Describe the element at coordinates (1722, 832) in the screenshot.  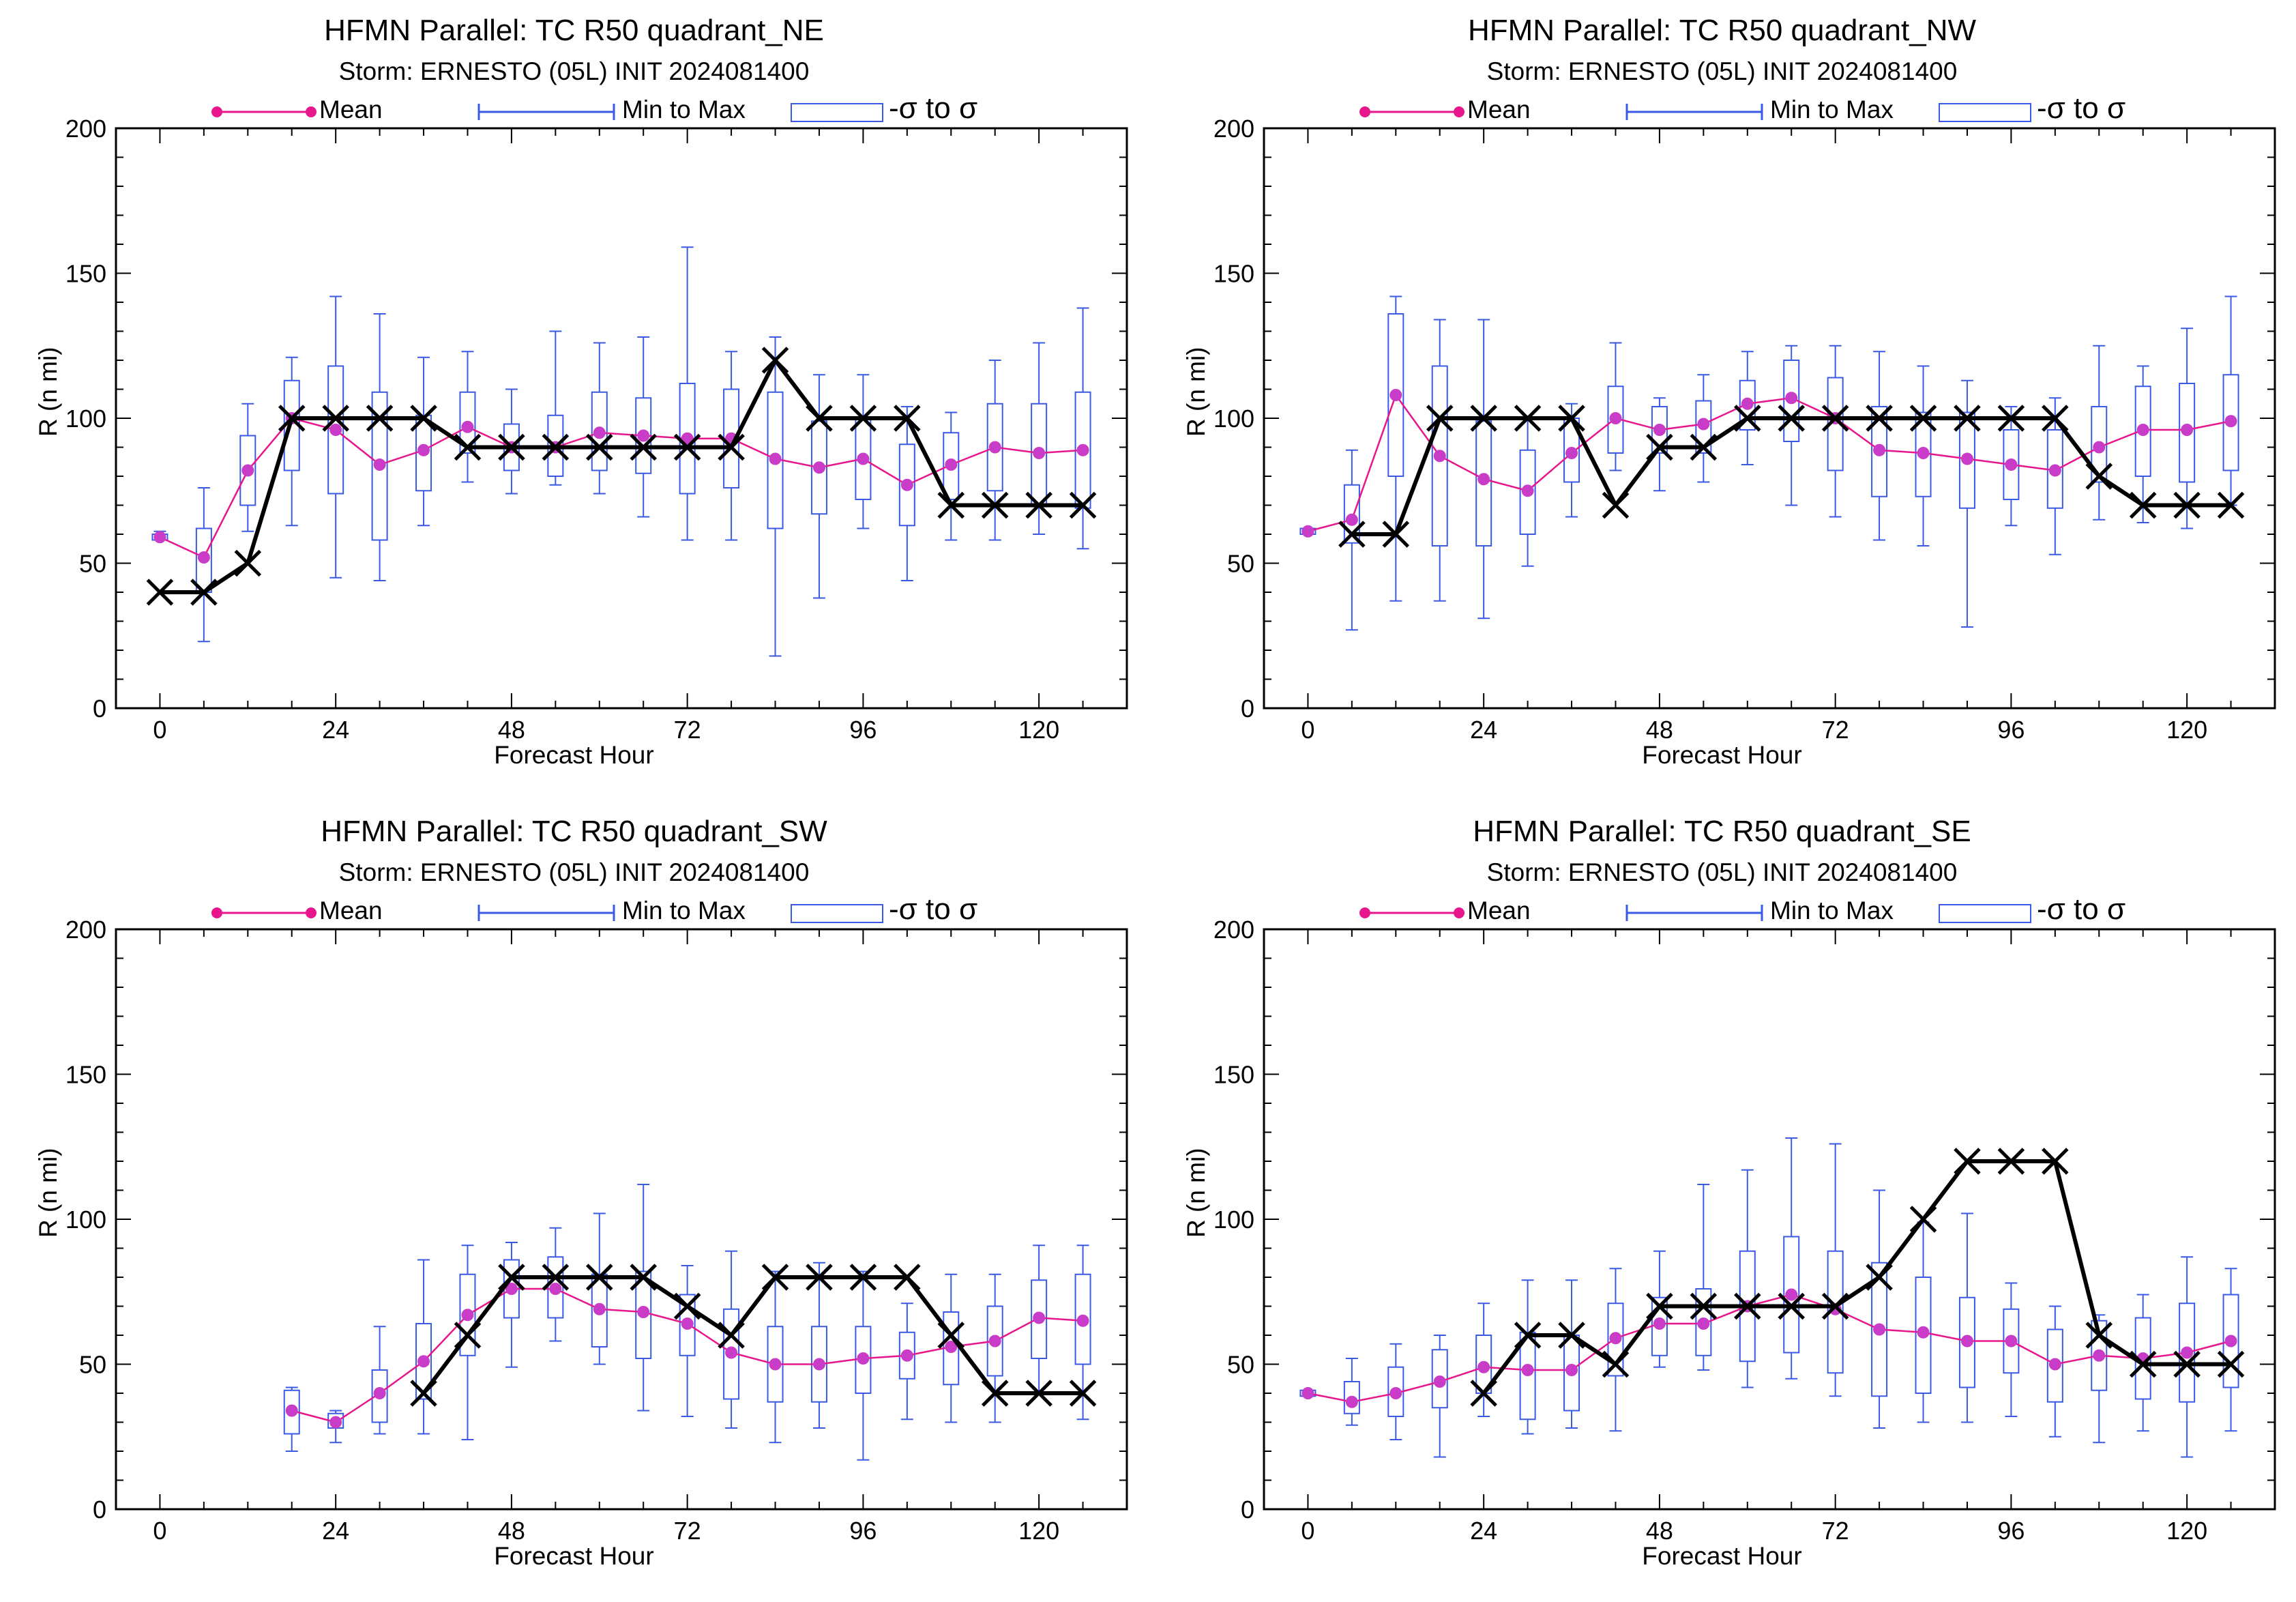
I see `chart-title: HFMN Parallel: TC R50 quadrant_SE` at that location.